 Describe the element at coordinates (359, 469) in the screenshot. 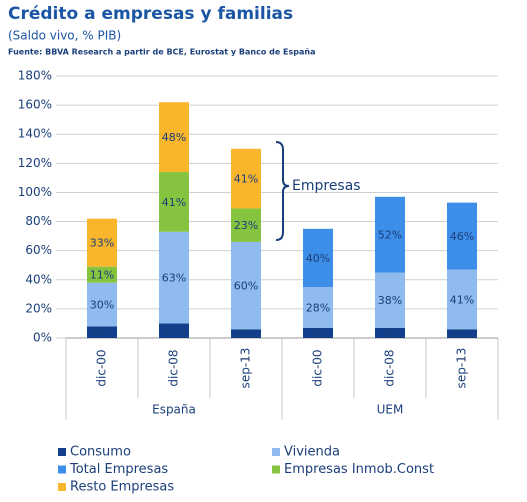

I see `legend-label: Empresas Inmob.Const` at that location.